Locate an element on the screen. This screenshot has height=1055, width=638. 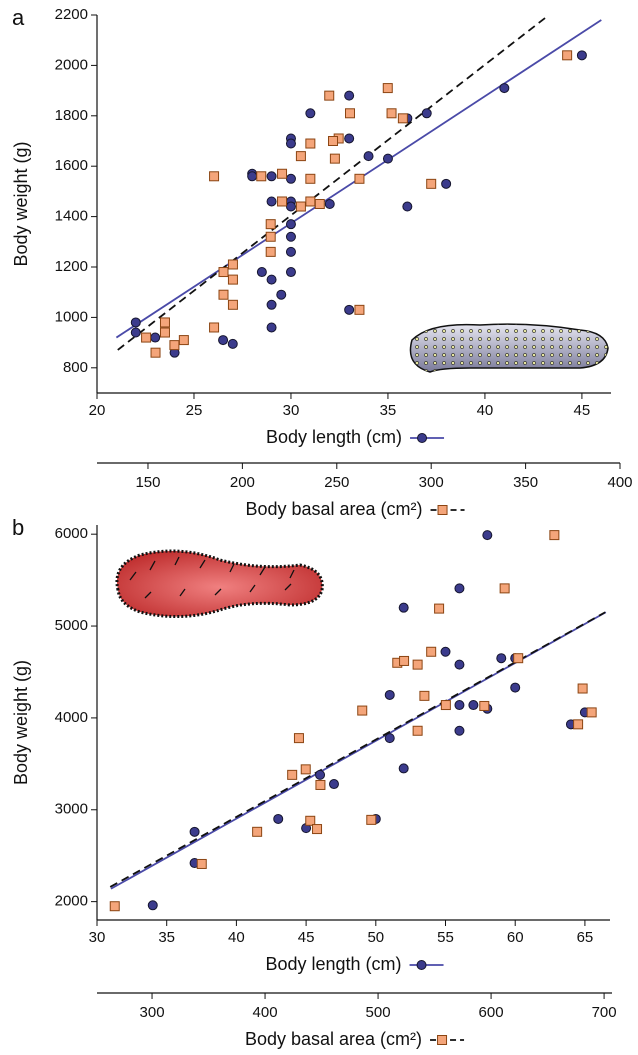
x2-tick-label: 150 is located at coordinates (147, 482).